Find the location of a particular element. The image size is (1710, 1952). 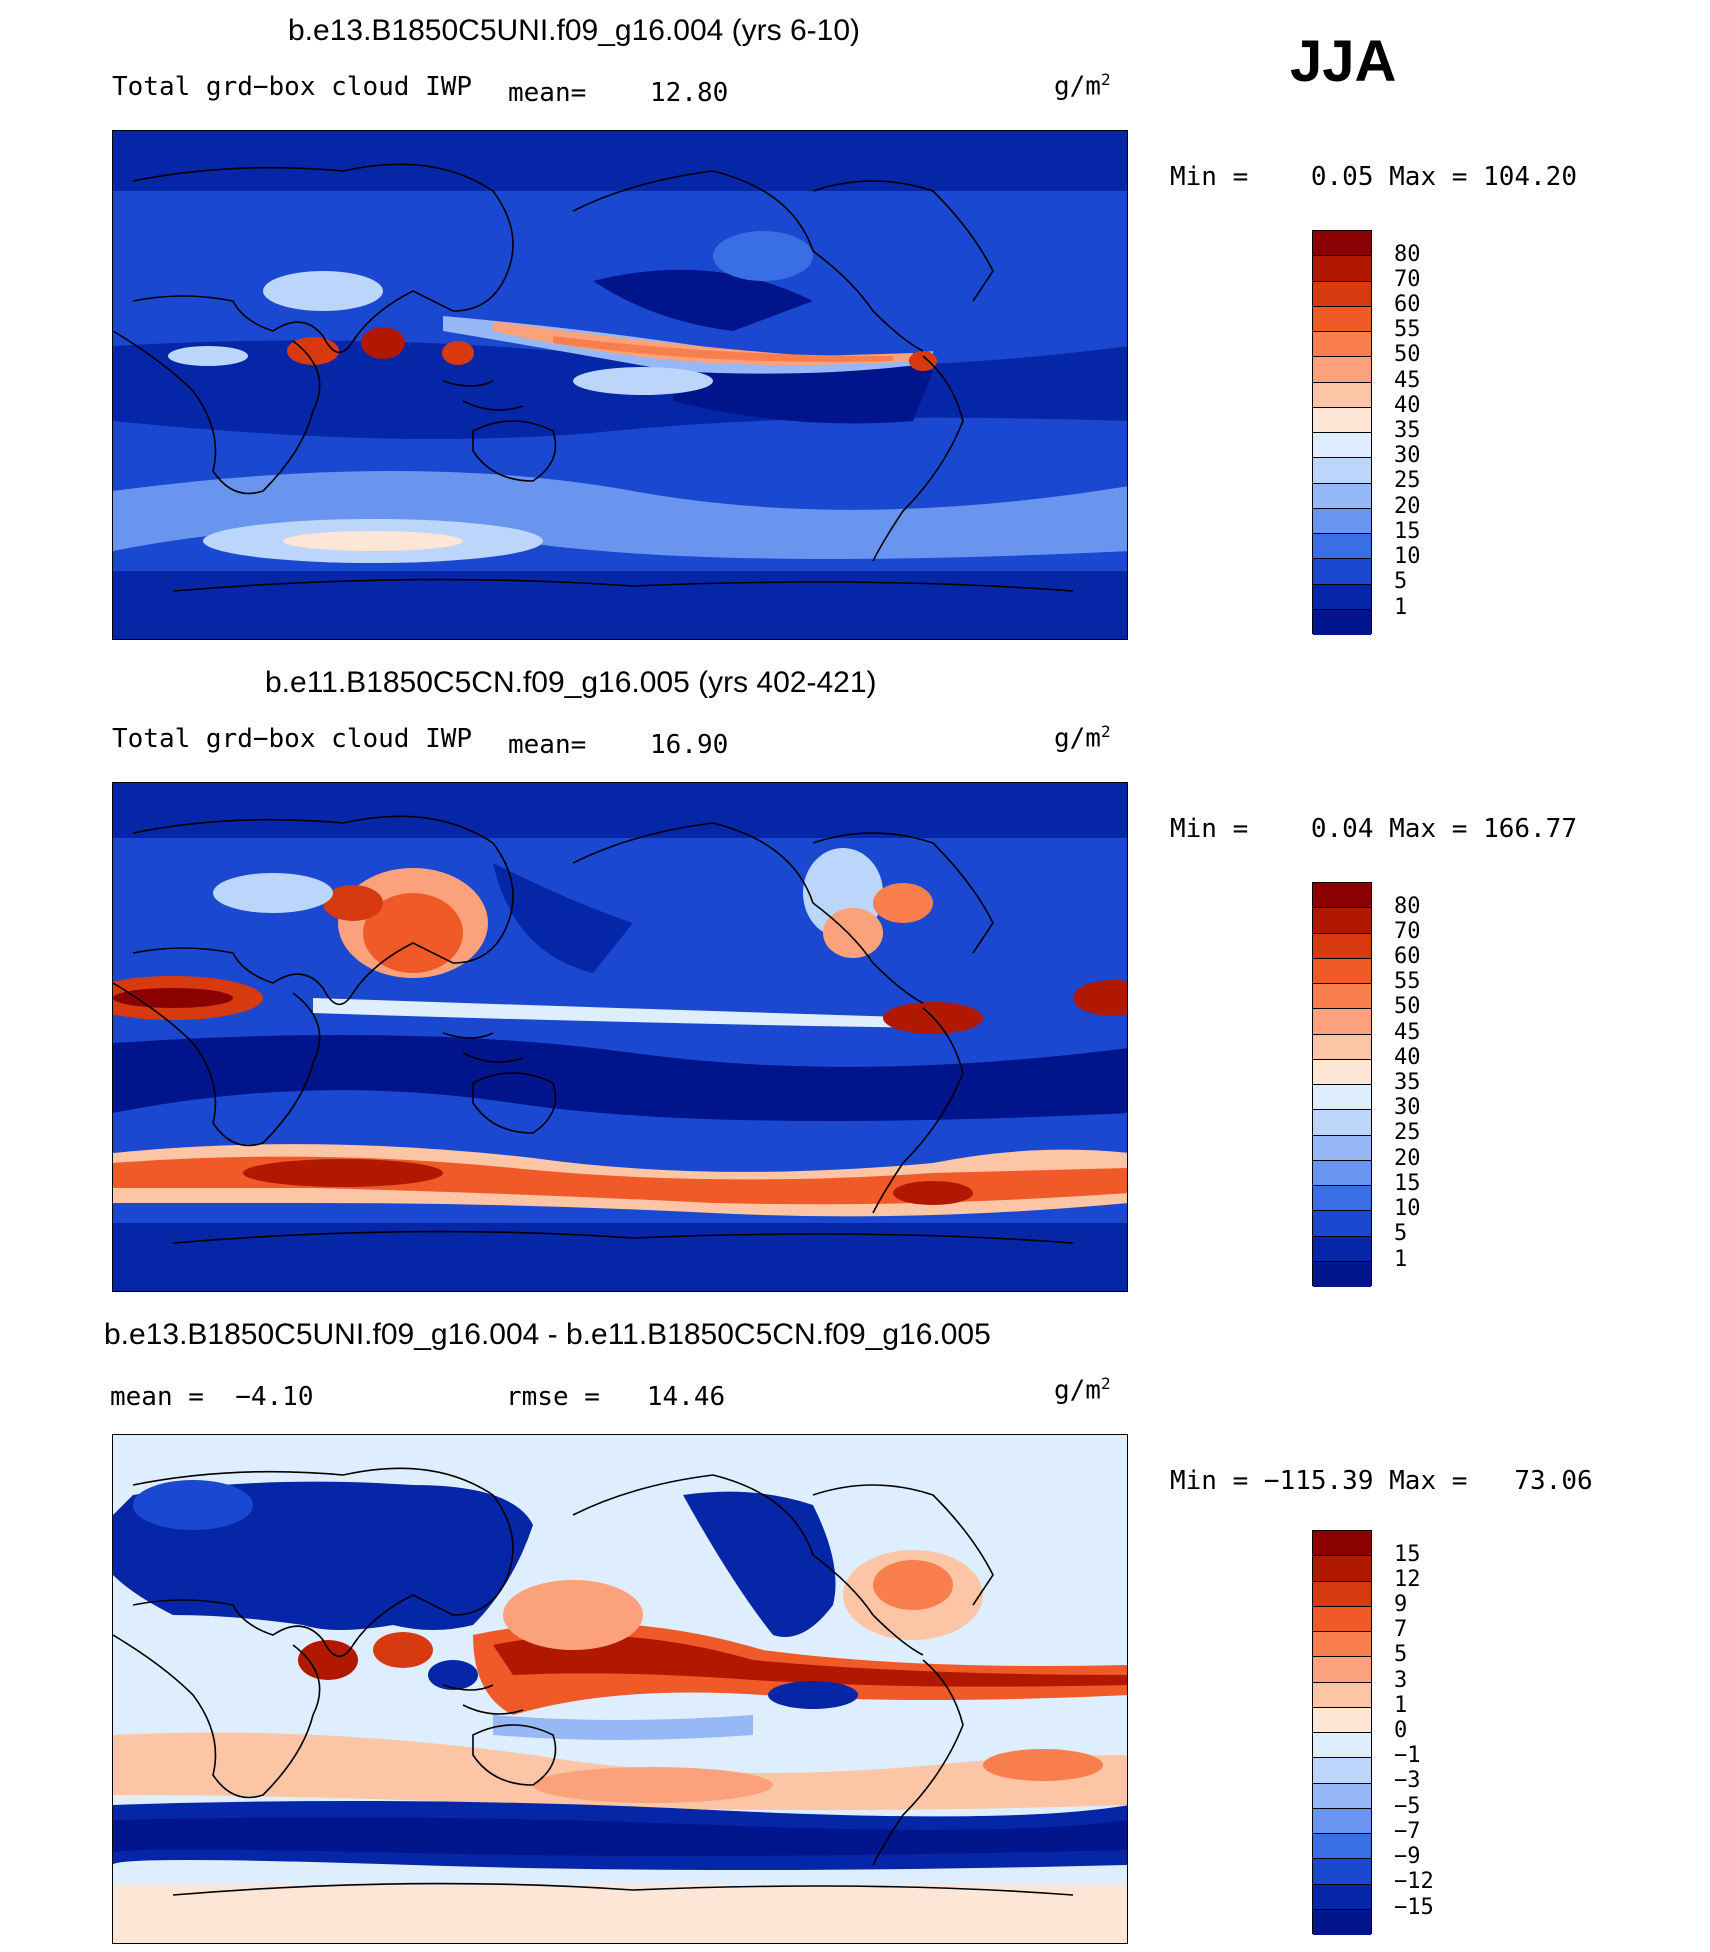

panel-1-mean-label: mean= is located at coordinates (547, 93).